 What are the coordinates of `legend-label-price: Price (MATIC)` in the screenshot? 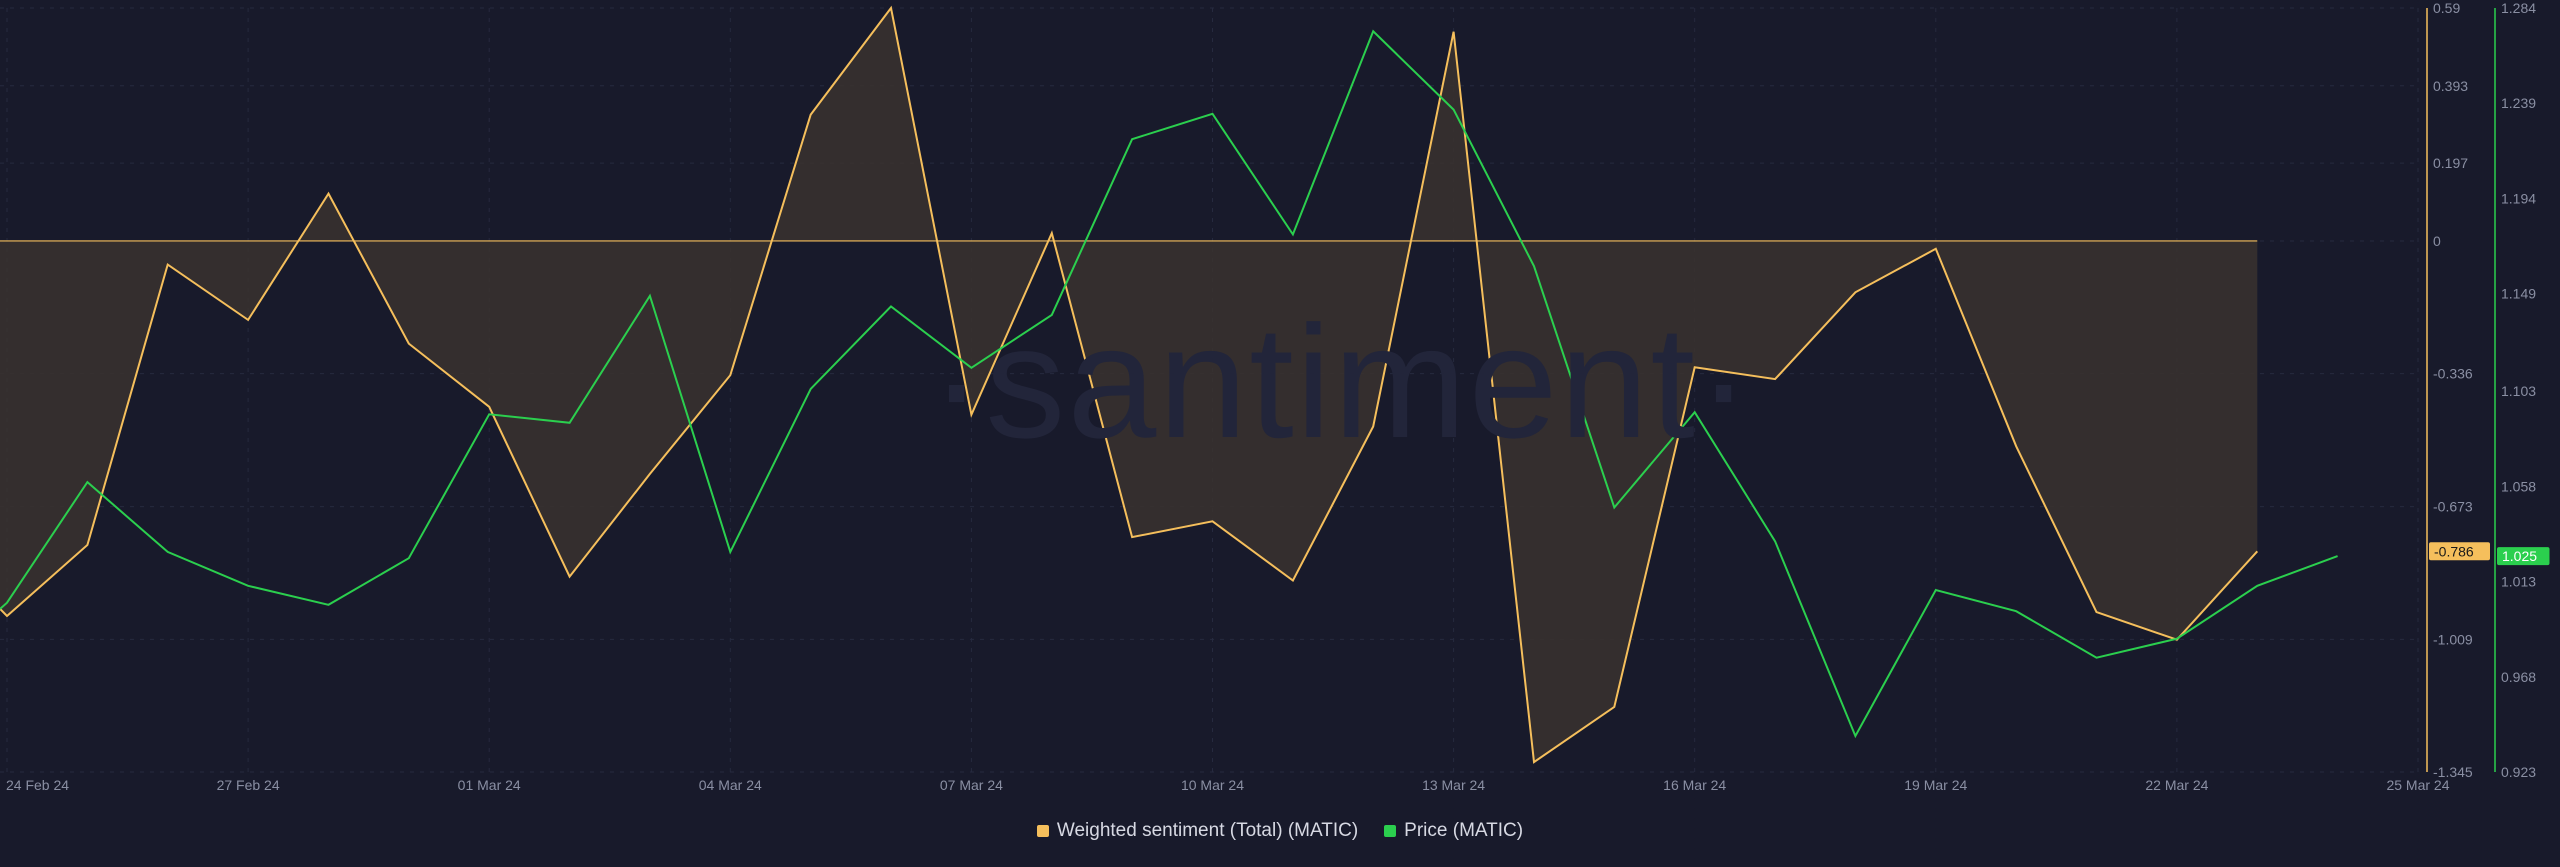 It's located at (1464, 830).